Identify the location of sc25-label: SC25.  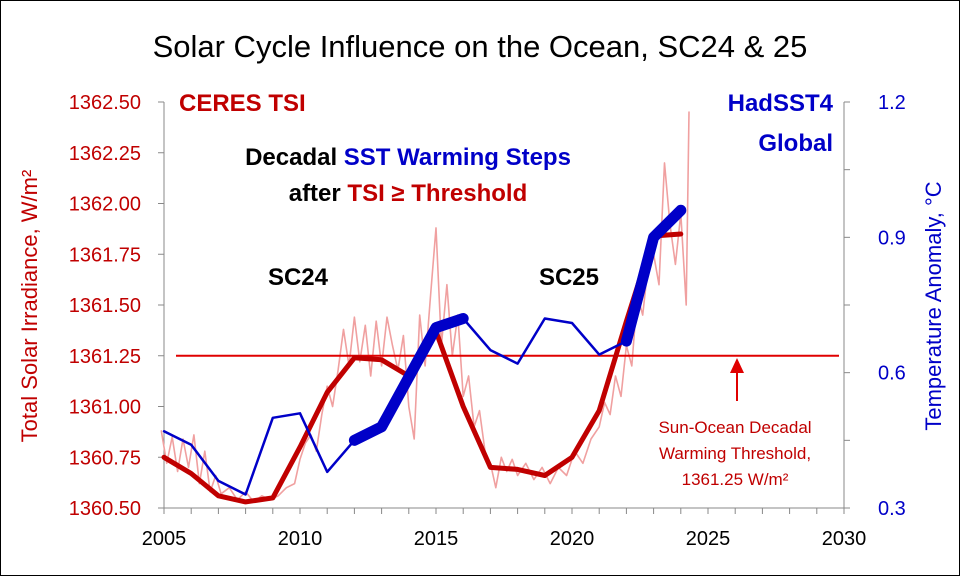
(569, 277).